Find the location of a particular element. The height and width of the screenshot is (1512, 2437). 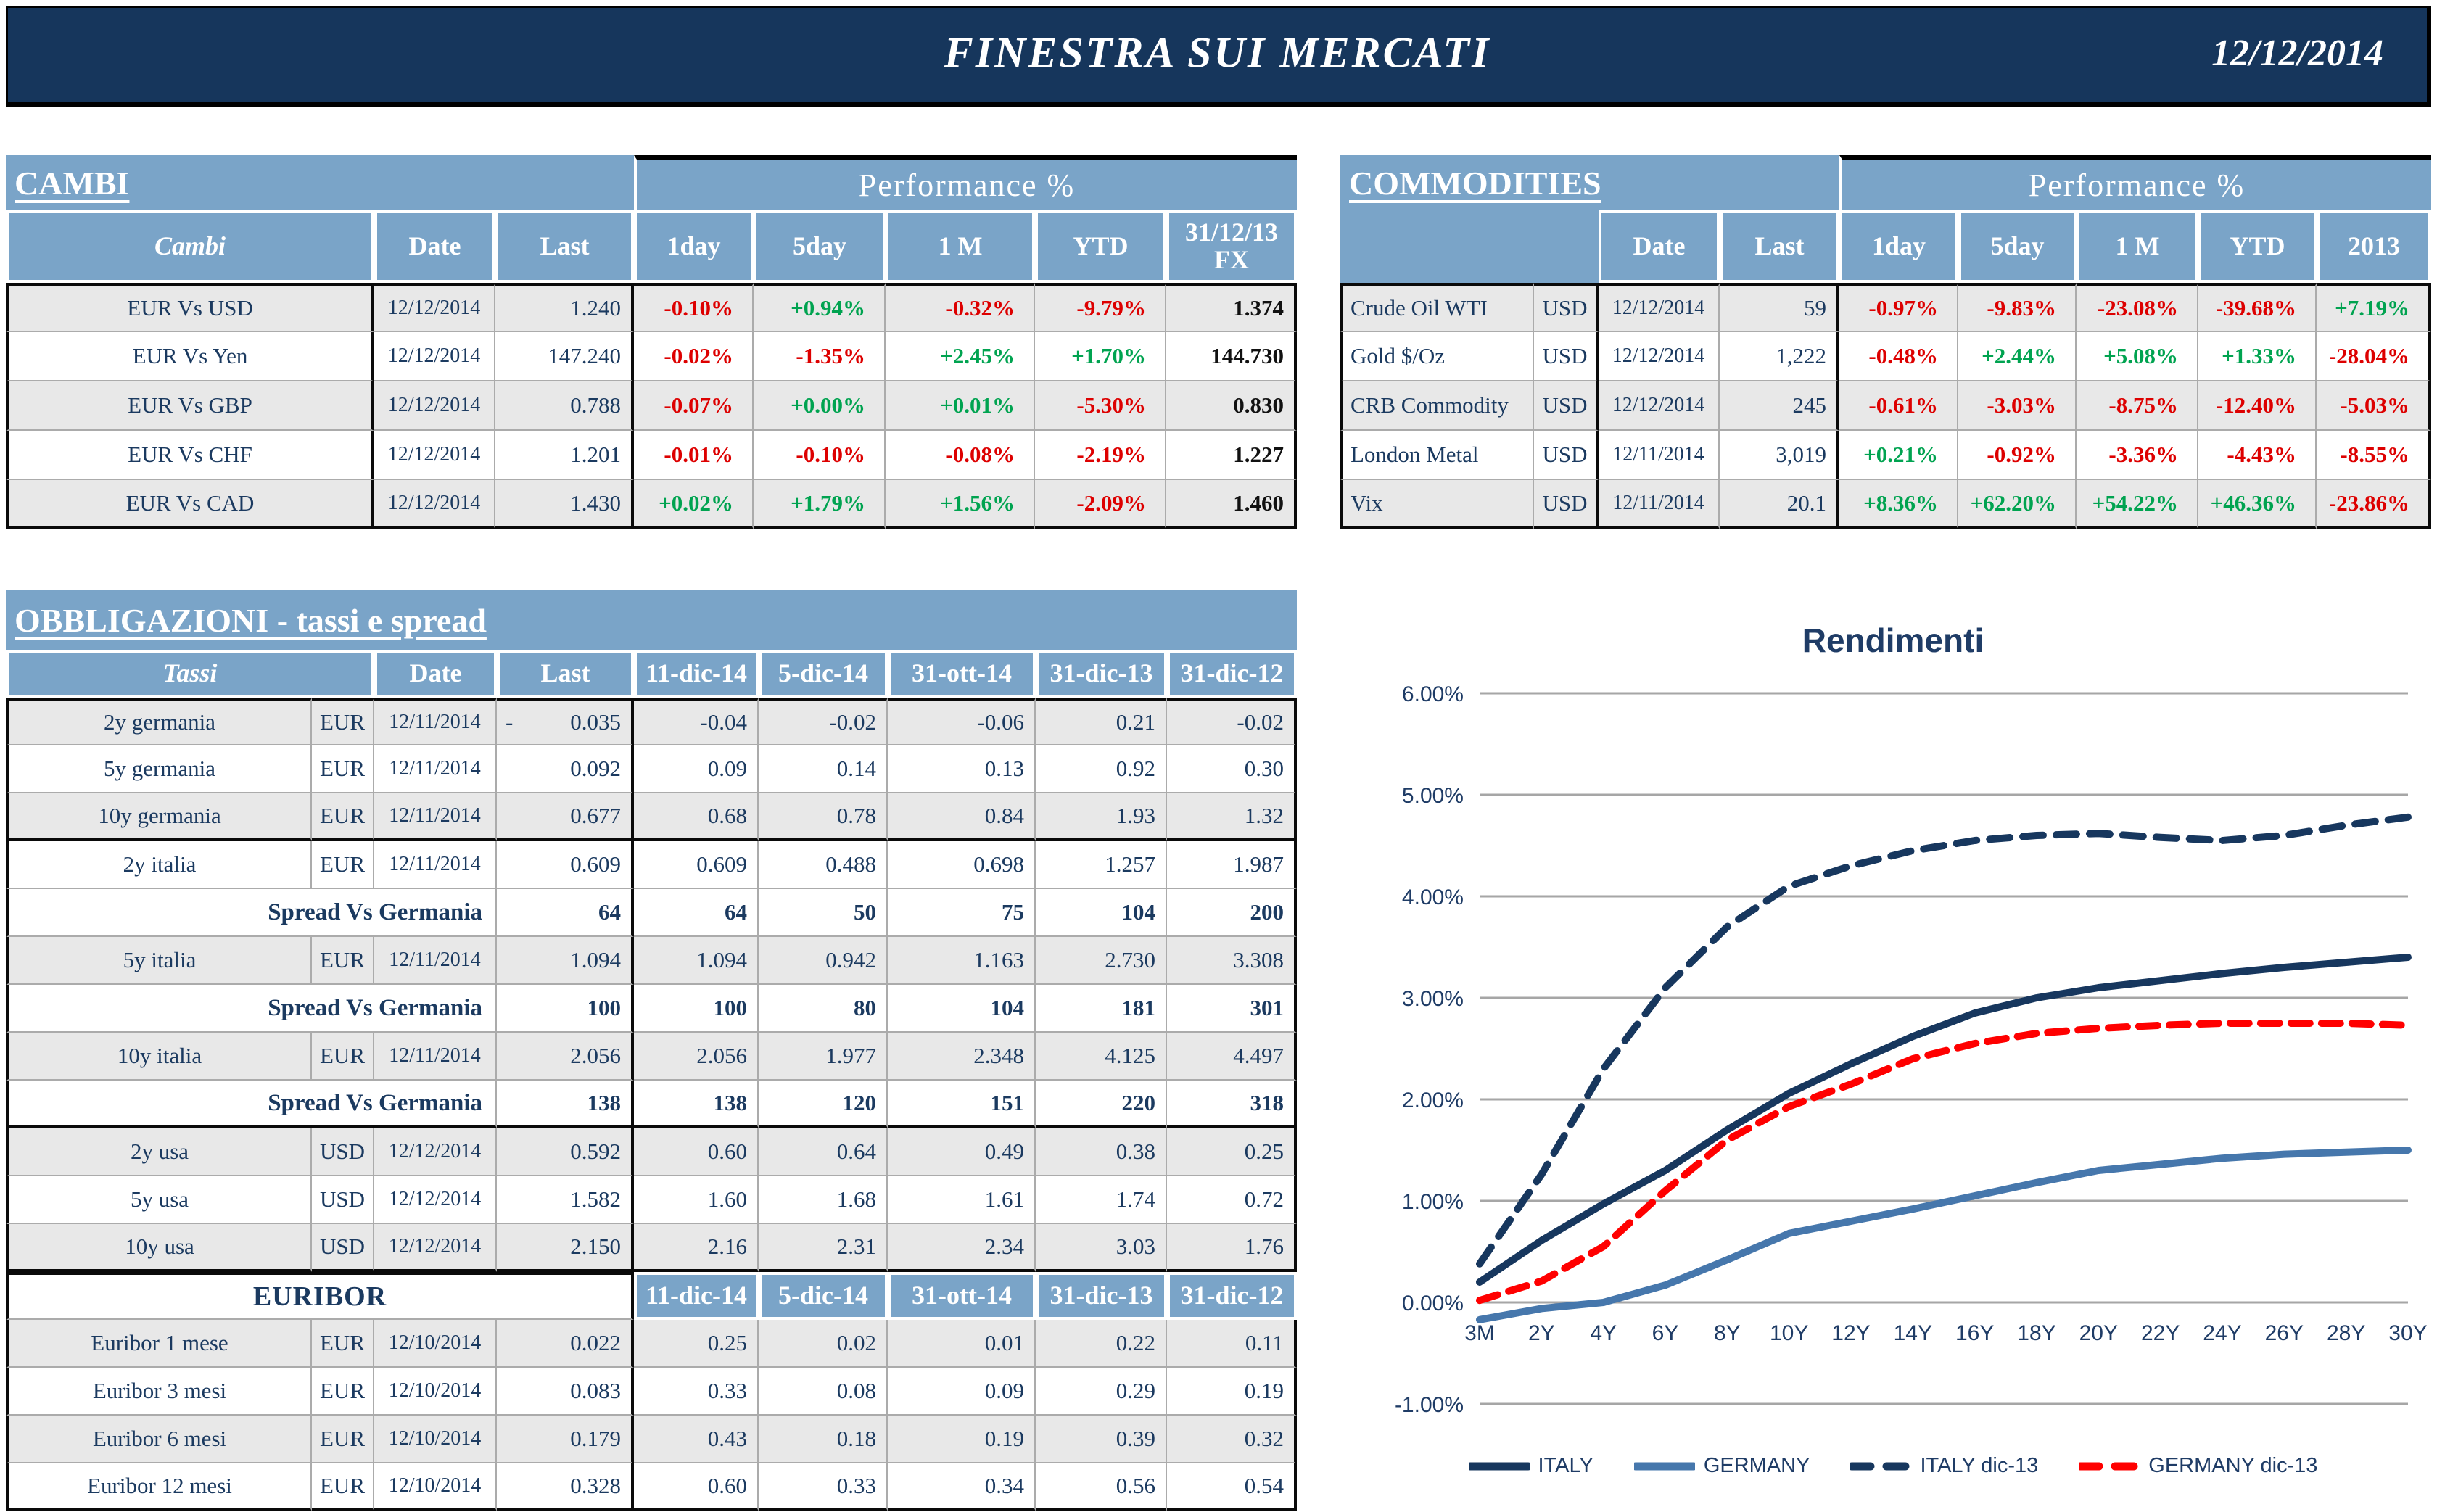

perf-value: -0.02% is located at coordinates (694, 356).